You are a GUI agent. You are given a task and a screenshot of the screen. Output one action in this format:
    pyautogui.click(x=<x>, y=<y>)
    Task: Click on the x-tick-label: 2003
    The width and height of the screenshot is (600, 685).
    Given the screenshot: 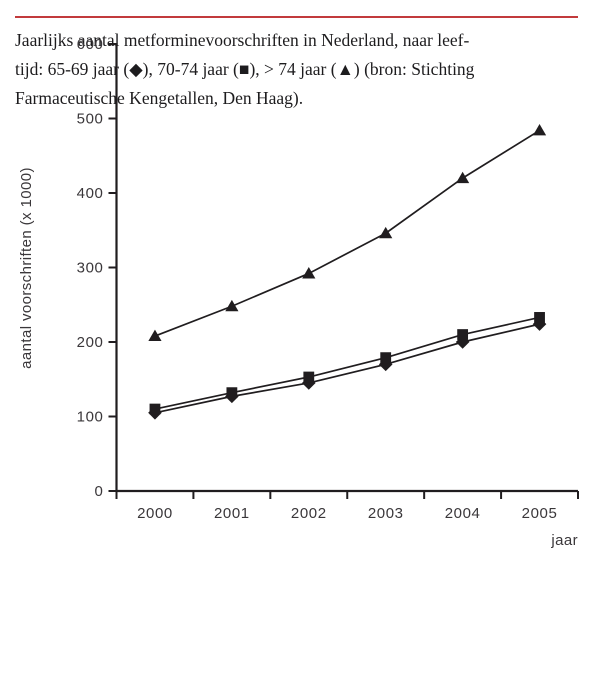 What is the action you would take?
    pyautogui.click(x=386, y=513)
    